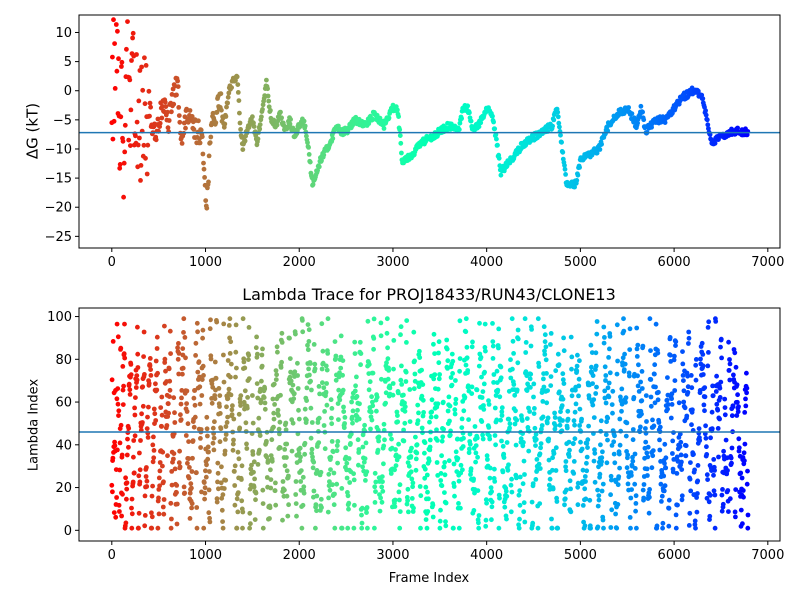  What do you see at coordinates (429, 578) in the screenshot?
I see `lambda-x-axis-label: Frame Index` at bounding box center [429, 578].